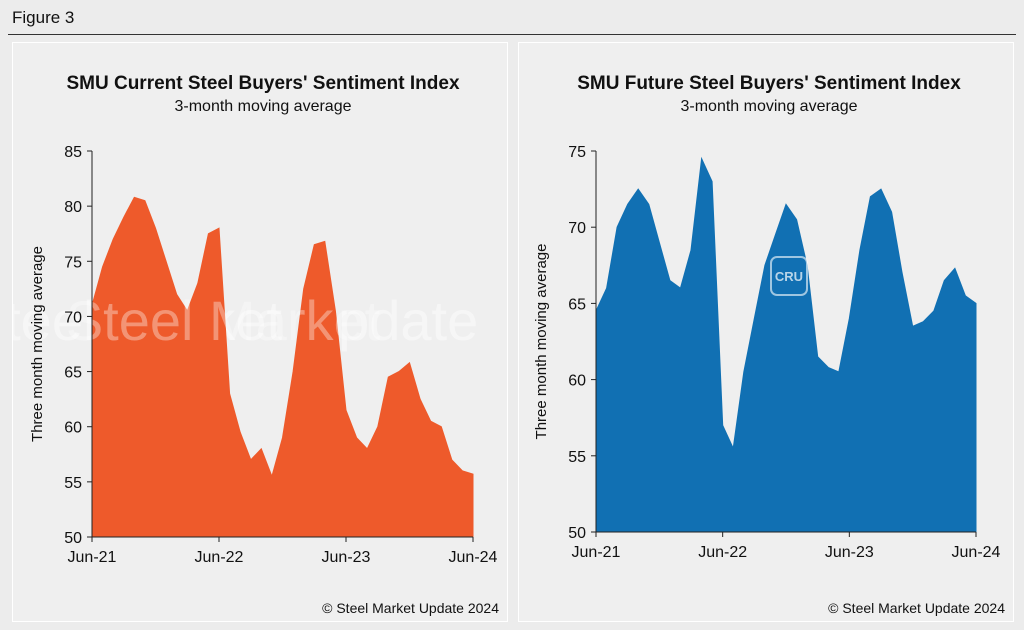 This screenshot has height=630, width=1024. Describe the element at coordinates (73, 152) in the screenshot. I see `y-tick-label: 85` at that location.